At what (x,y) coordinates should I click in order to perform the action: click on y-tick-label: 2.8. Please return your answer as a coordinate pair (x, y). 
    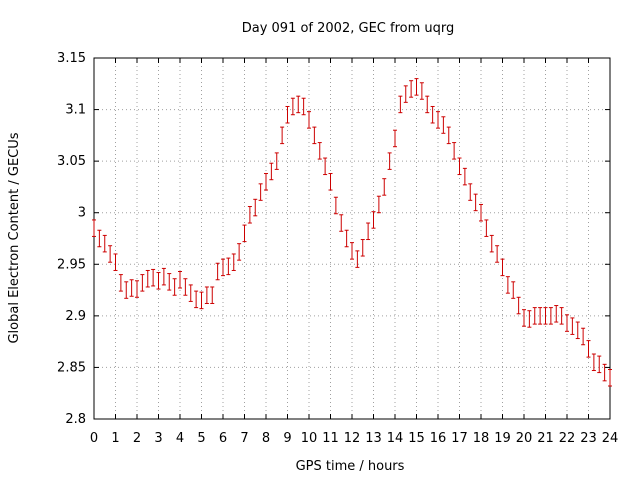
    Looking at the image, I should click on (75, 419).